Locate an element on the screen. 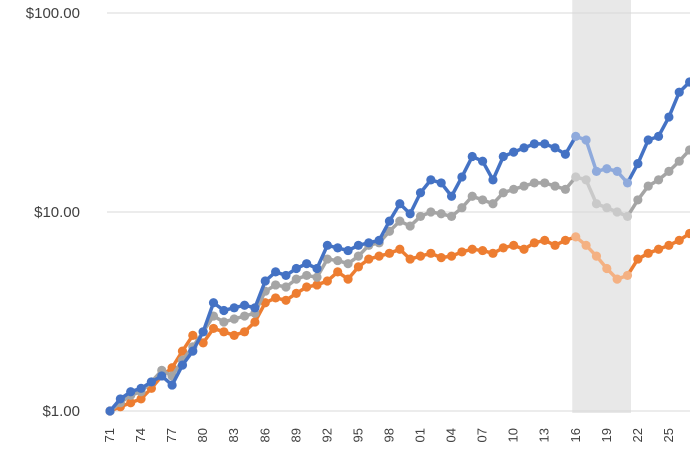 Image resolution: width=690 pixels, height=449 pixels. y-tick-label: $1.00 is located at coordinates (61, 411).